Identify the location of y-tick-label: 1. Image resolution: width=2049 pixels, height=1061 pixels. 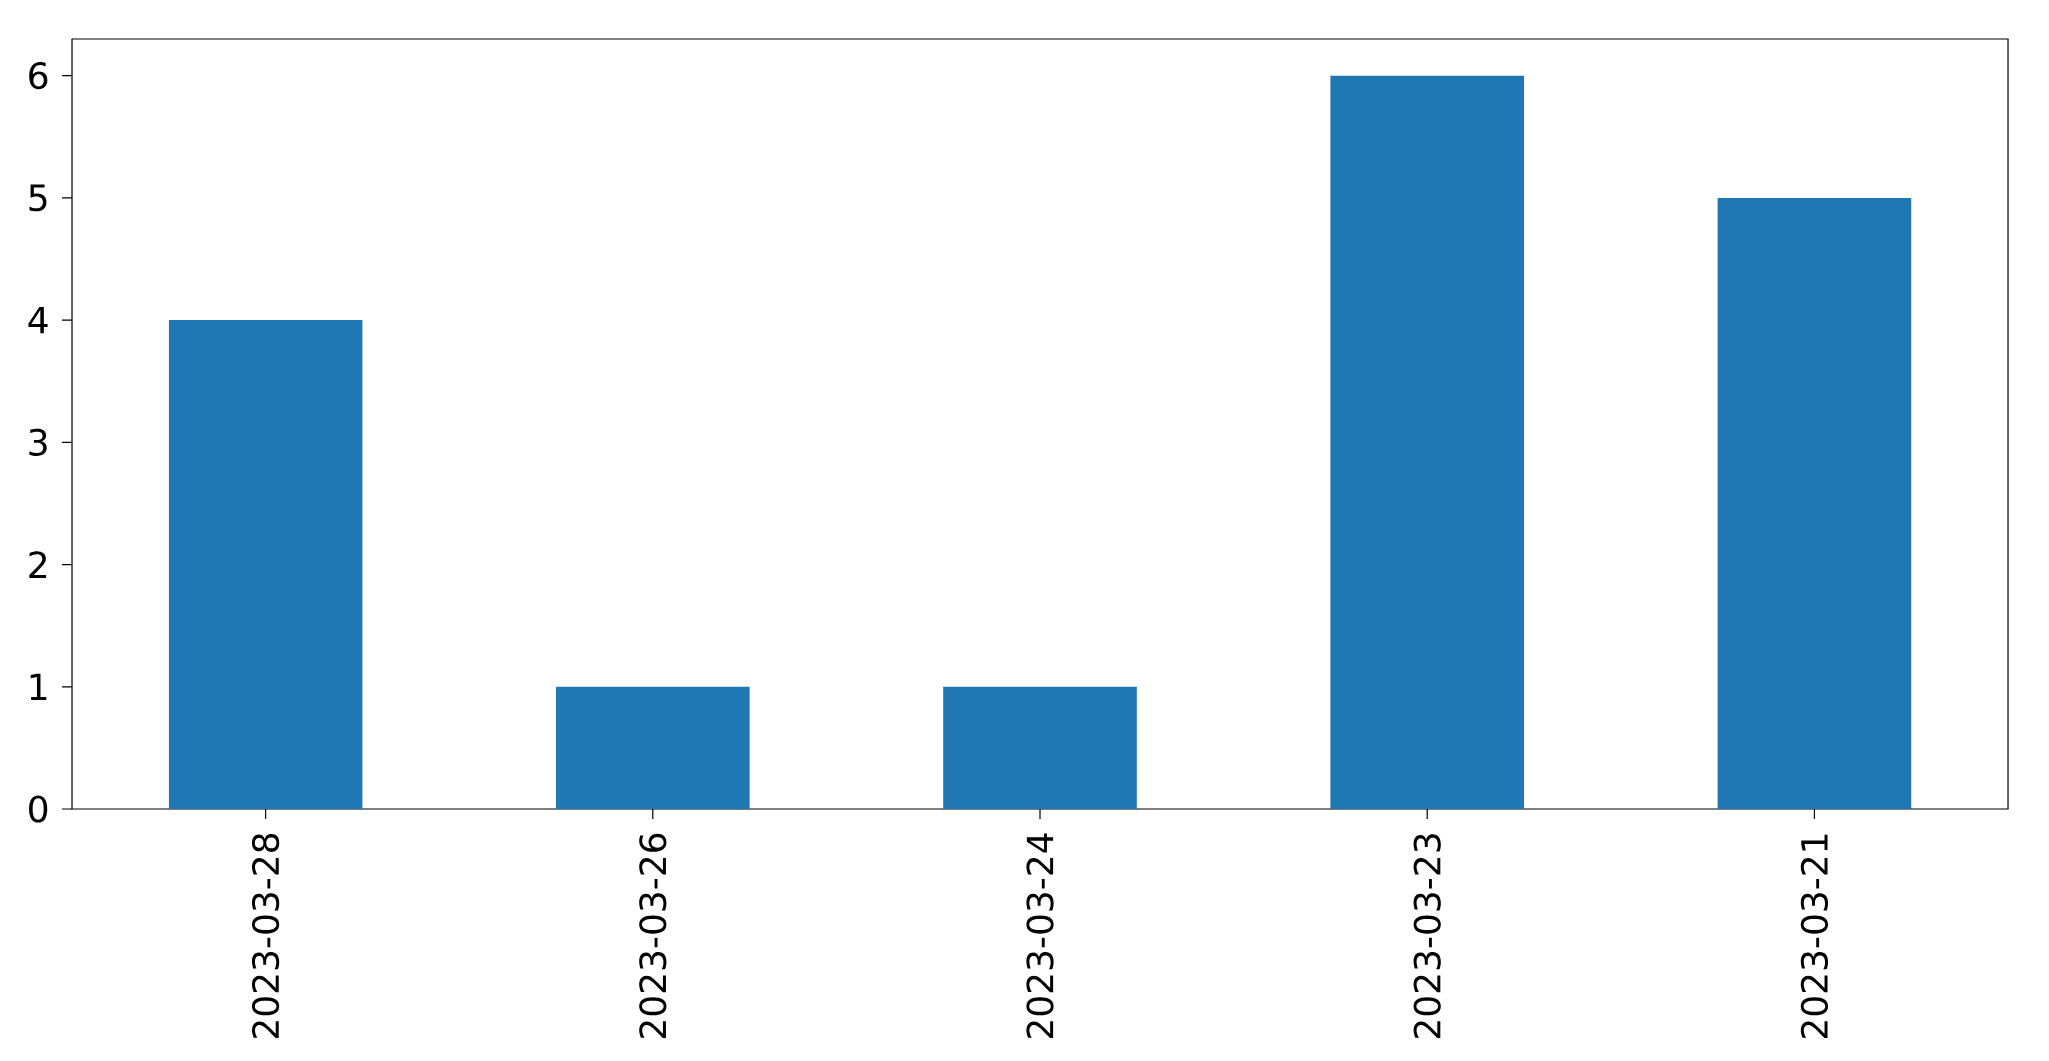
(38, 686).